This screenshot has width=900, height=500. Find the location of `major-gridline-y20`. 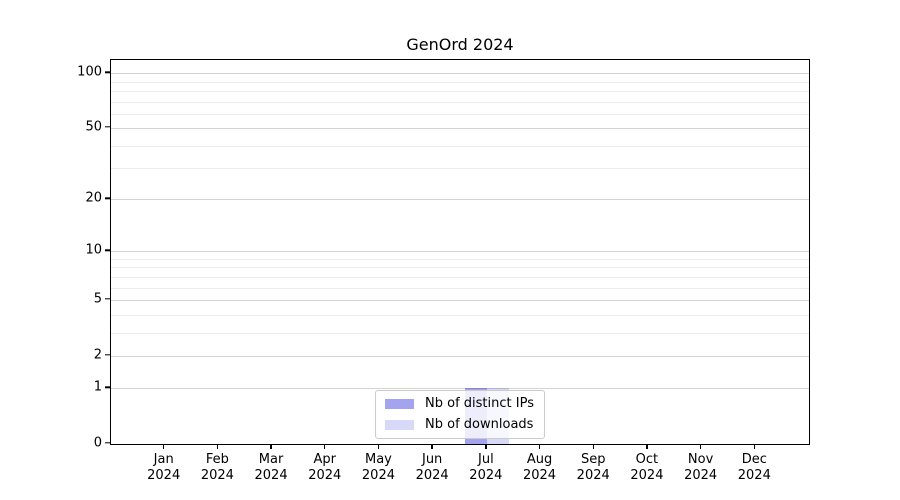

major-gridline-y20 is located at coordinates (460, 200).